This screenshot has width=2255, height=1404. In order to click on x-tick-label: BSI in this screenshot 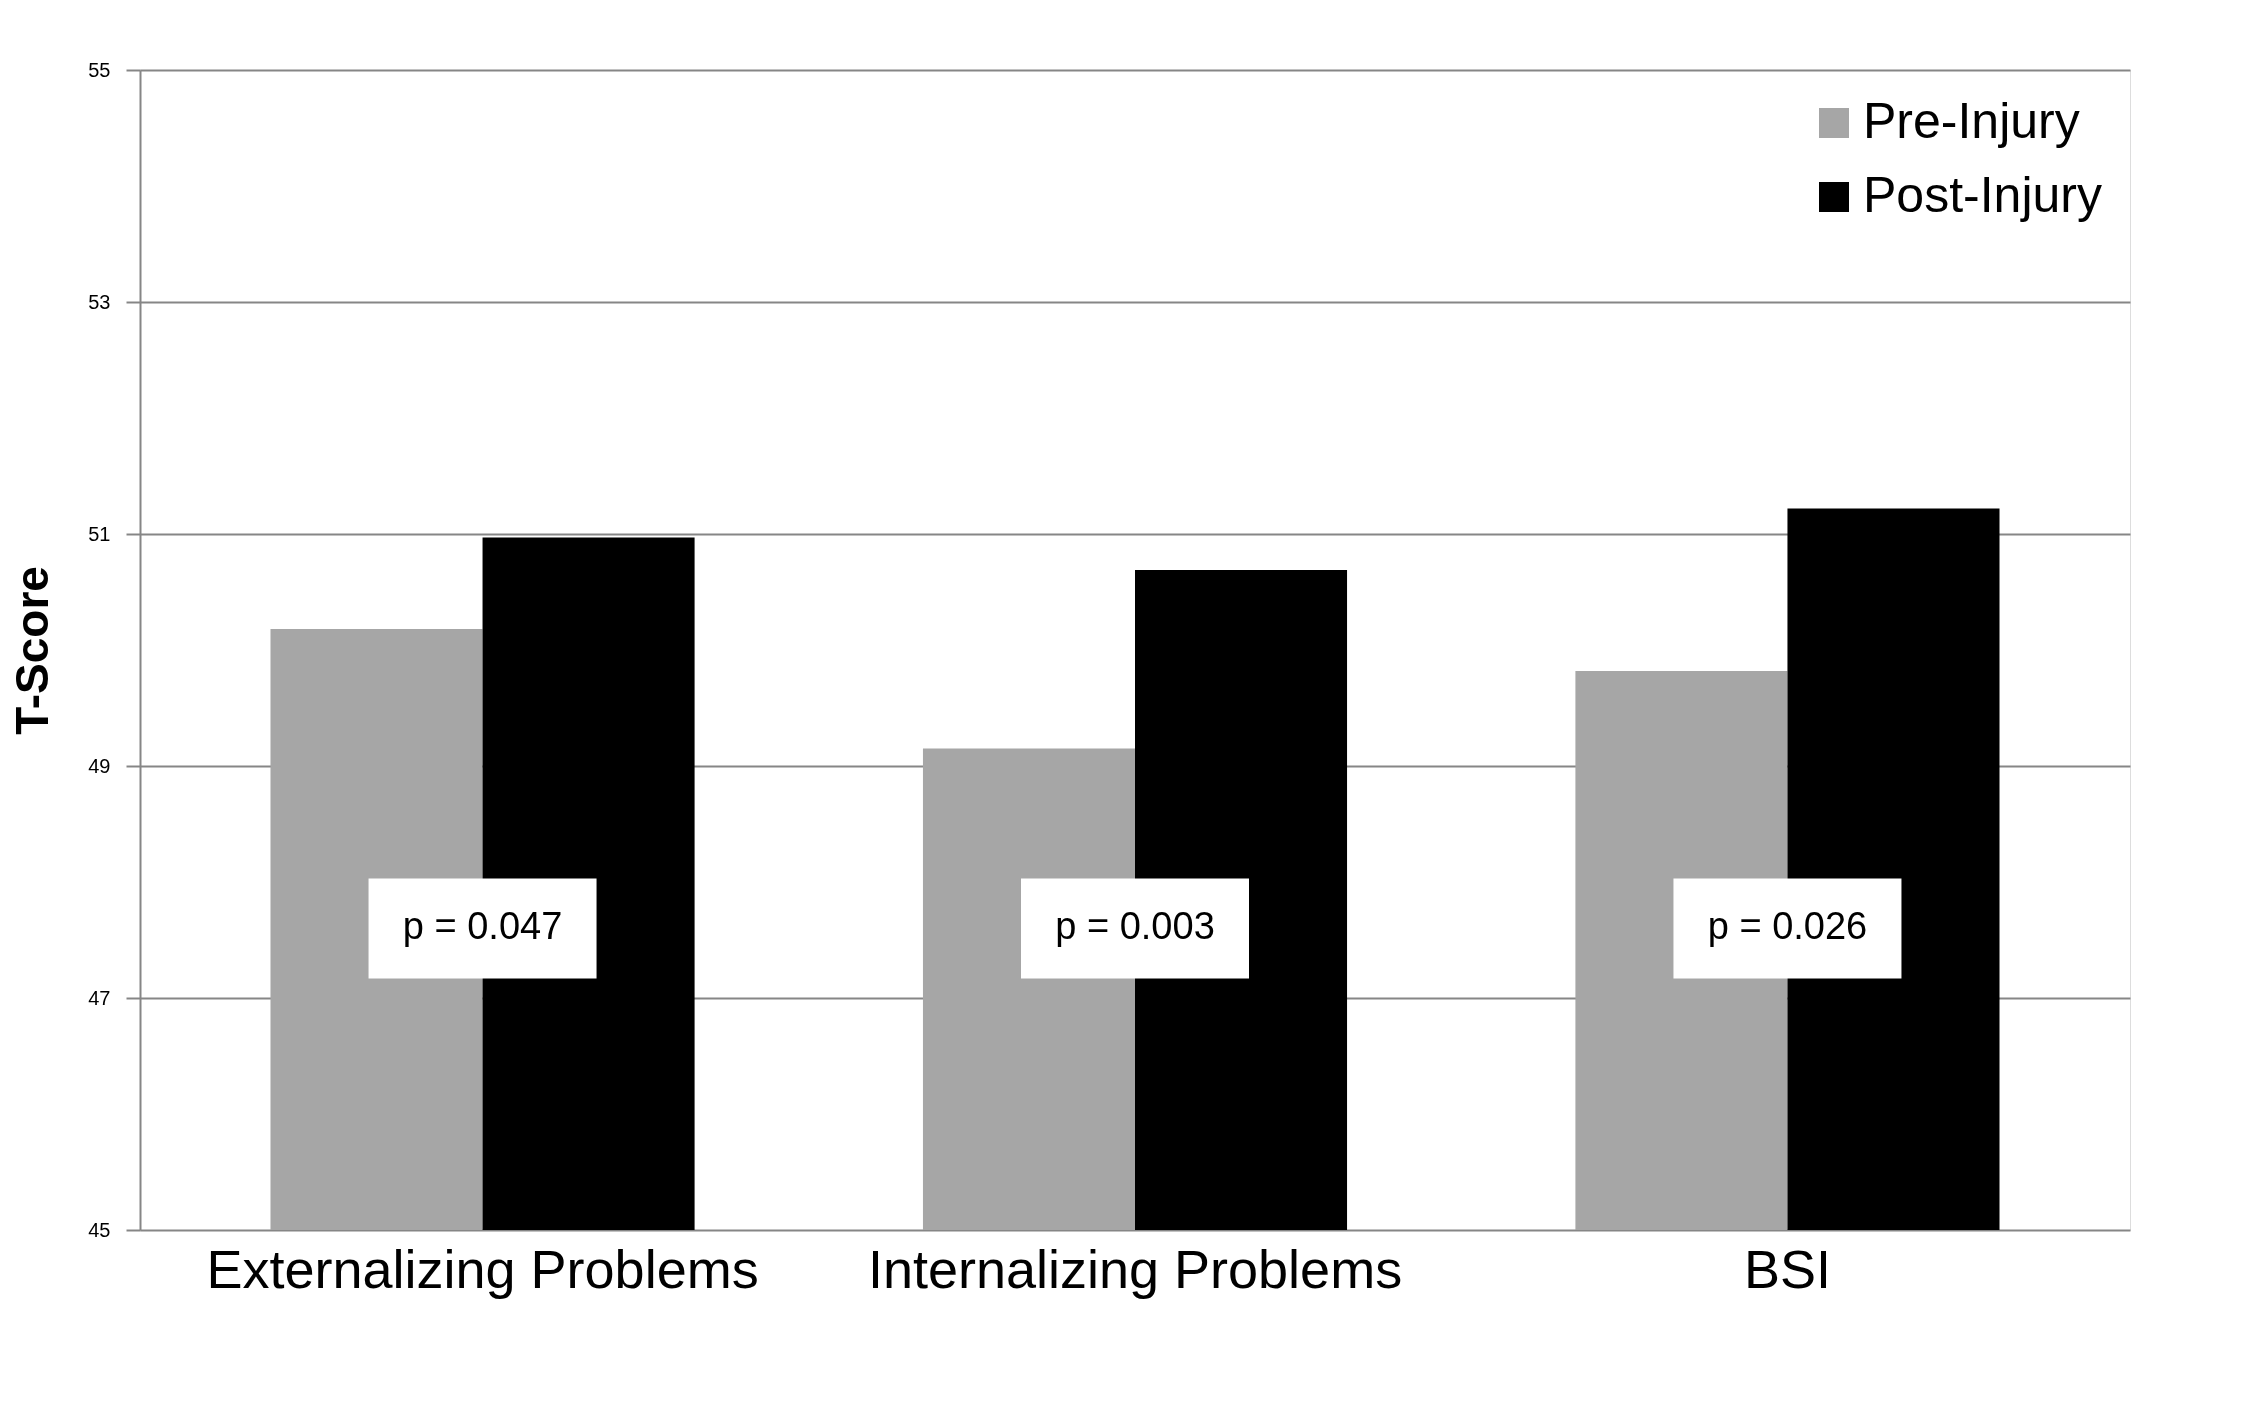, I will do `click(1787, 1268)`.